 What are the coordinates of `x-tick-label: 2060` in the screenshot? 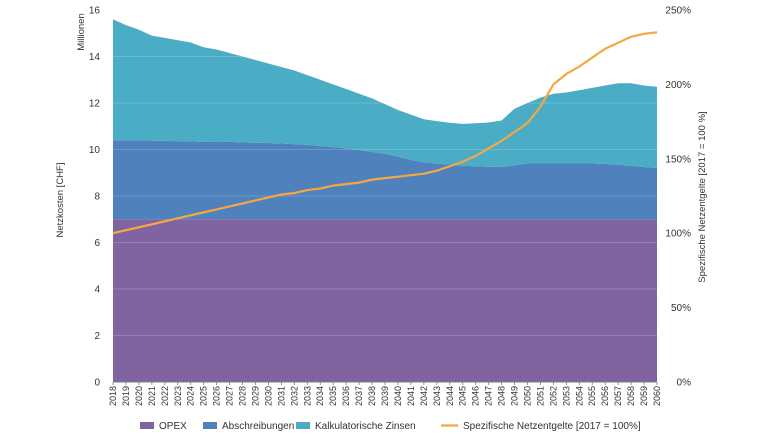 It's located at (657, 396).